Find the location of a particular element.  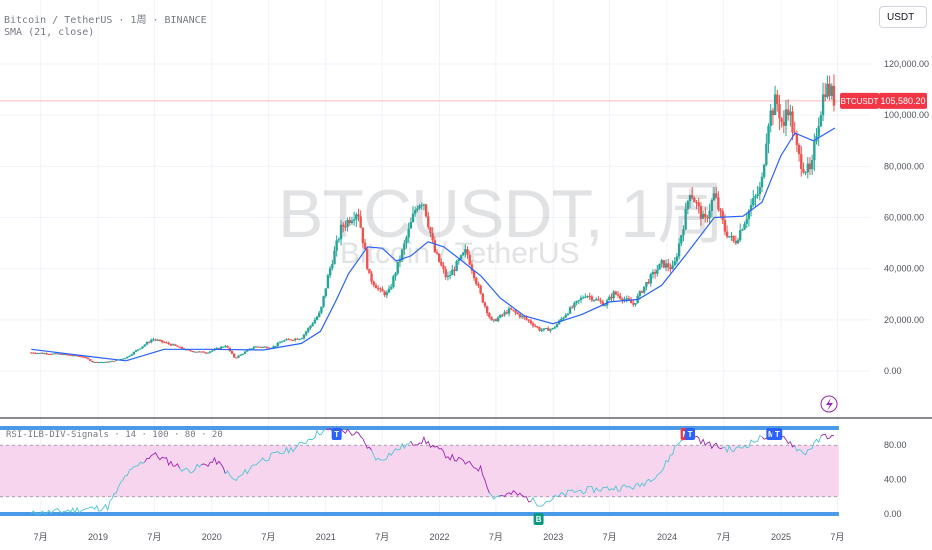

time-tick-label: 2022 is located at coordinates (439, 537).